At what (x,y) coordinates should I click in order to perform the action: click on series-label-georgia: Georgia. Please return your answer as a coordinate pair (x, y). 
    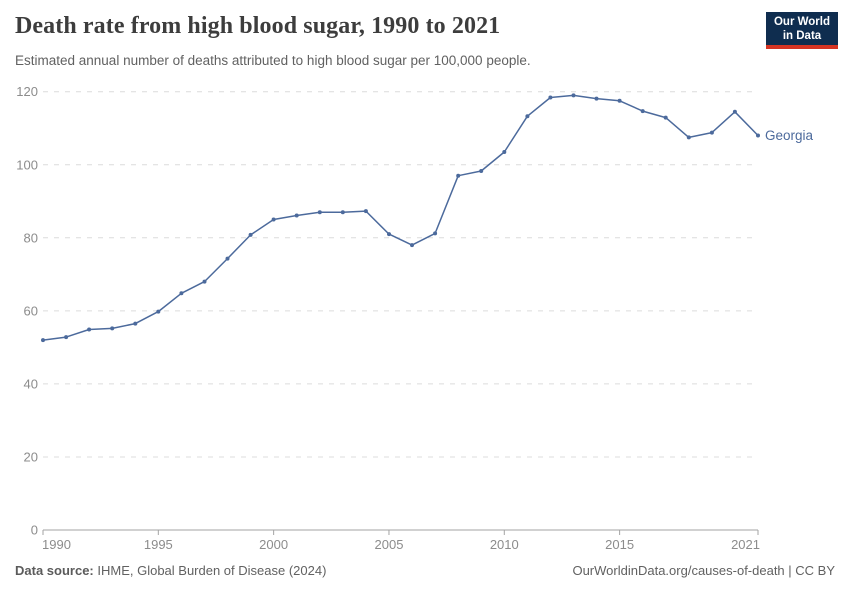
    Looking at the image, I should click on (789, 135).